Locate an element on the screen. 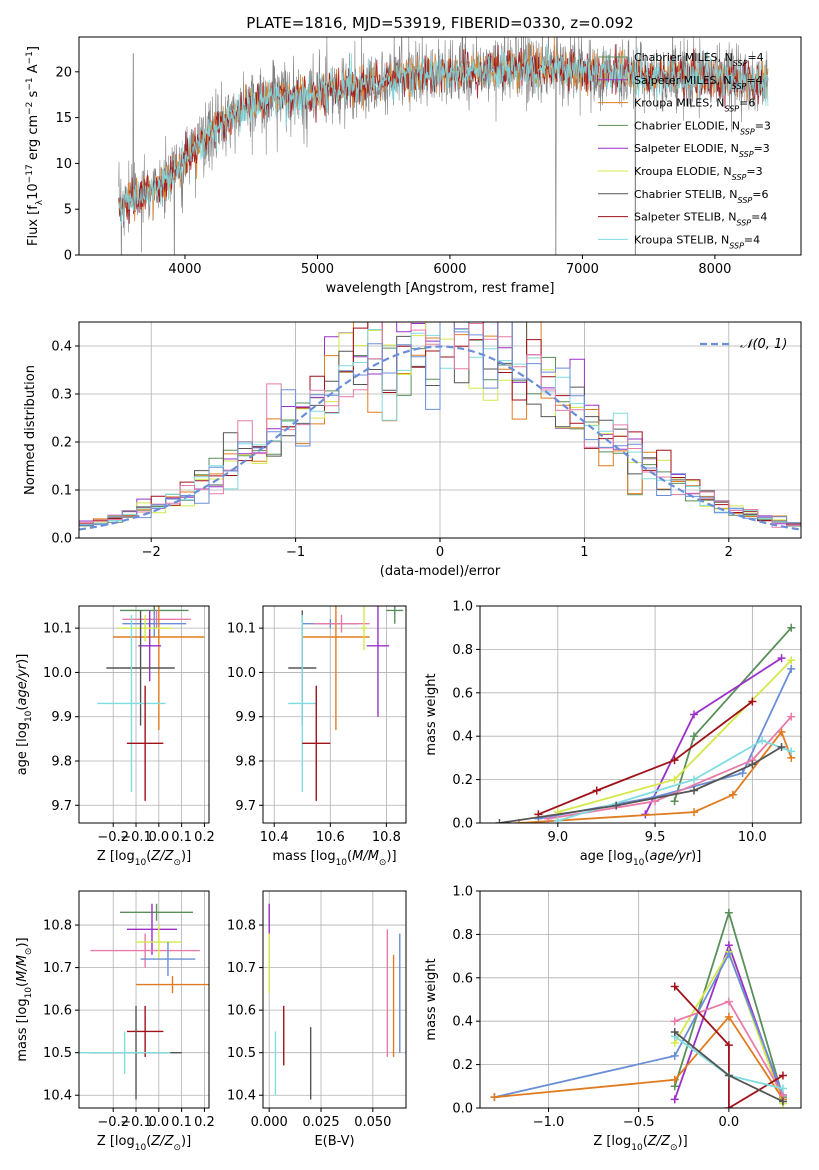 This screenshot has width=819, height=1170. x-tick-label: 2 is located at coordinates (729, 552).